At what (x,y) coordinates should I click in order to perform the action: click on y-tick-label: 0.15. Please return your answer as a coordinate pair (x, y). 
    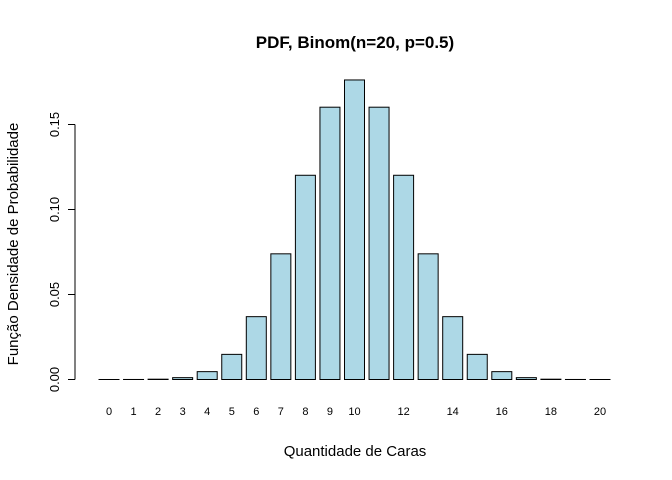
    Looking at the image, I should click on (54, 124).